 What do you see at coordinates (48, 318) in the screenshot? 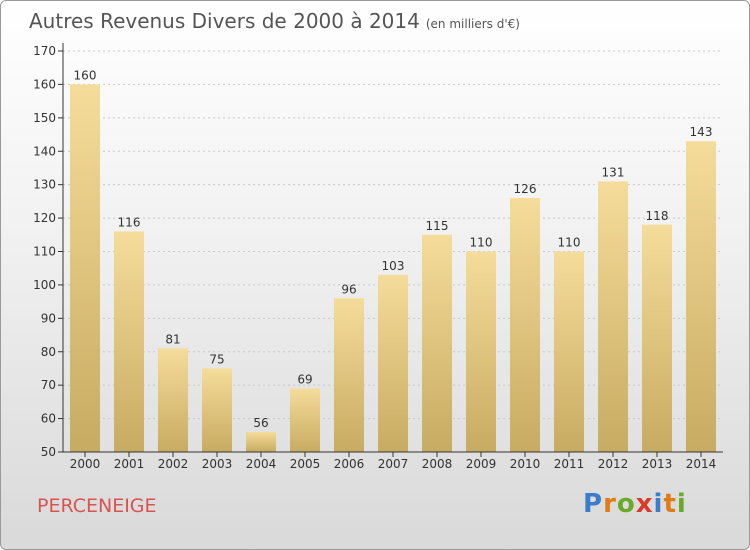
I see `y-tick-label: 90` at bounding box center [48, 318].